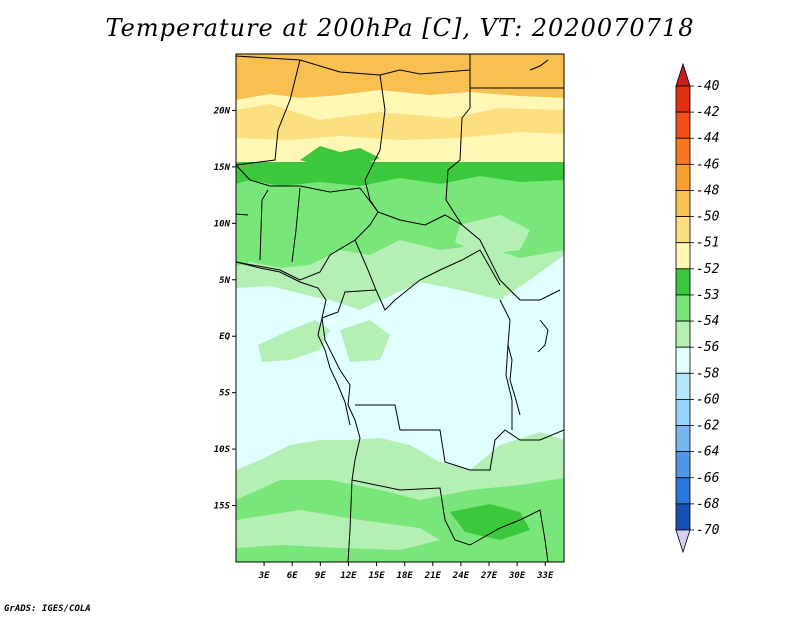  I want to click on lon-tick-label: 27E, so click(489, 576).